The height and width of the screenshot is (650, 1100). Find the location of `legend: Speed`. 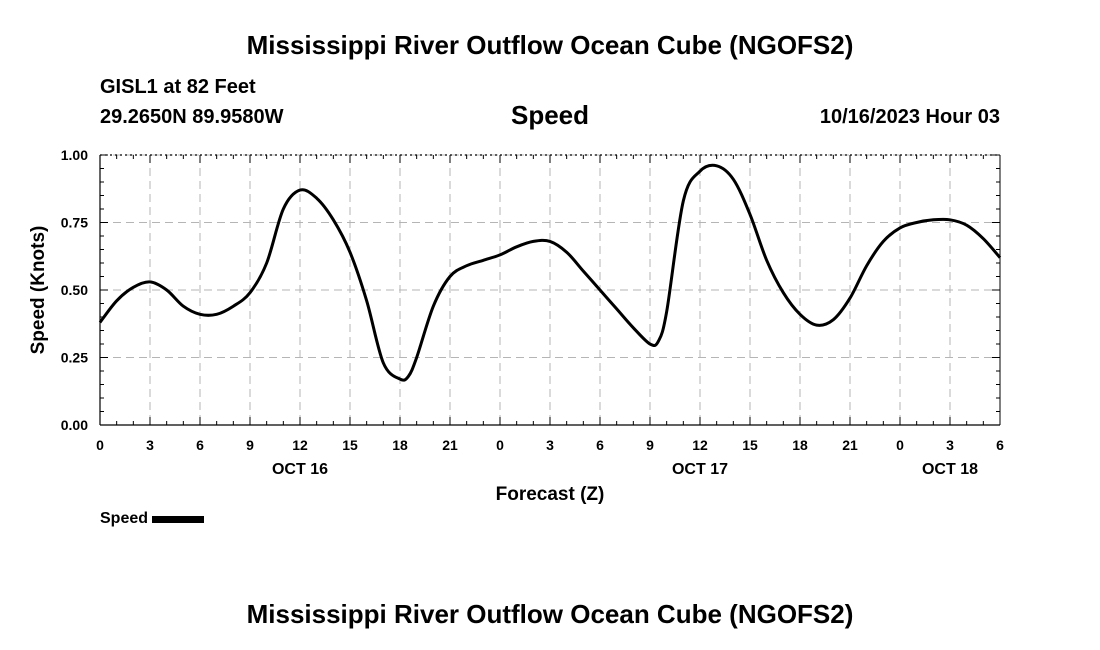

legend: Speed is located at coordinates (152, 519).